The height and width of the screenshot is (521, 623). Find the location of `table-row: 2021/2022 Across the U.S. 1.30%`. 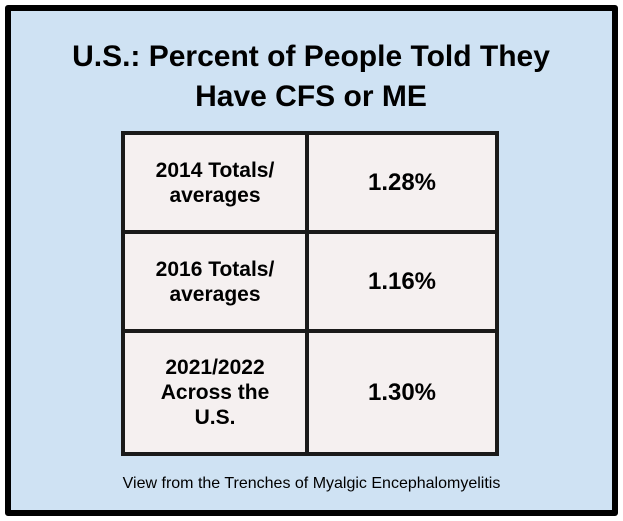

table-row: 2021/2022 Across the U.S. 1.30% is located at coordinates (310, 392).